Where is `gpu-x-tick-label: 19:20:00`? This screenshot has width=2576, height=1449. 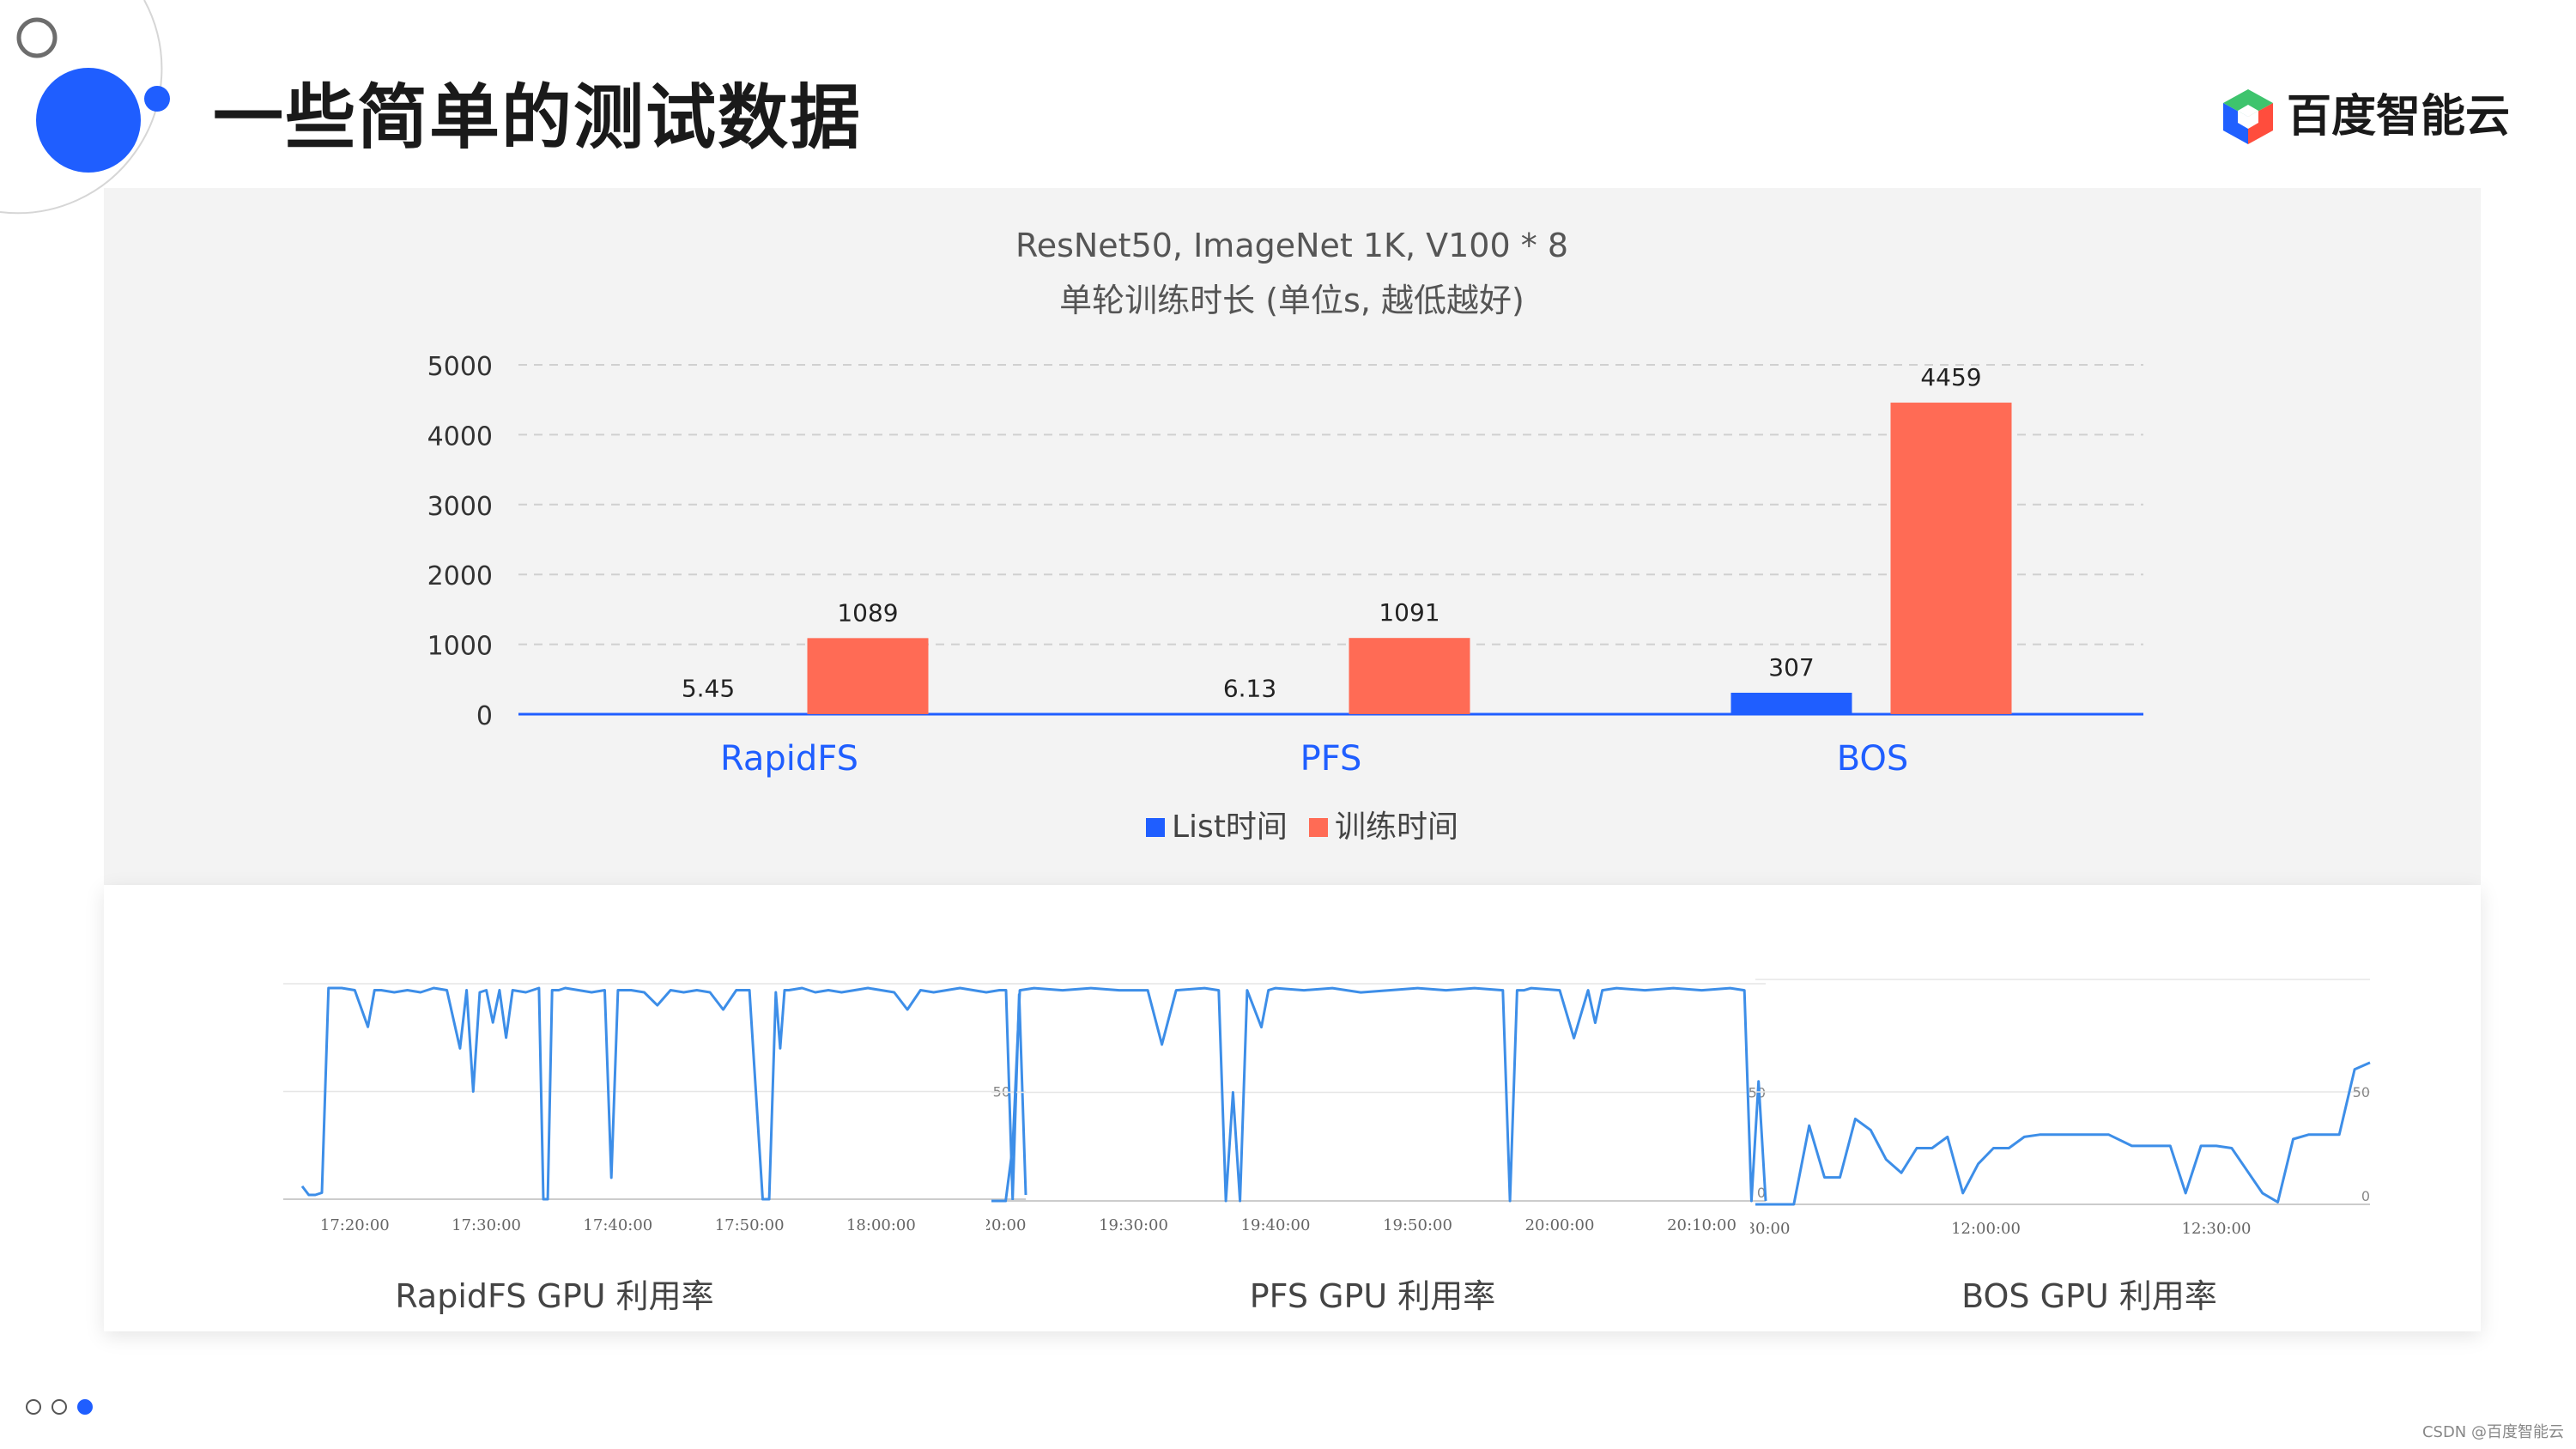
gpu-x-tick-label: 19:20:00 is located at coordinates (1006, 1225).